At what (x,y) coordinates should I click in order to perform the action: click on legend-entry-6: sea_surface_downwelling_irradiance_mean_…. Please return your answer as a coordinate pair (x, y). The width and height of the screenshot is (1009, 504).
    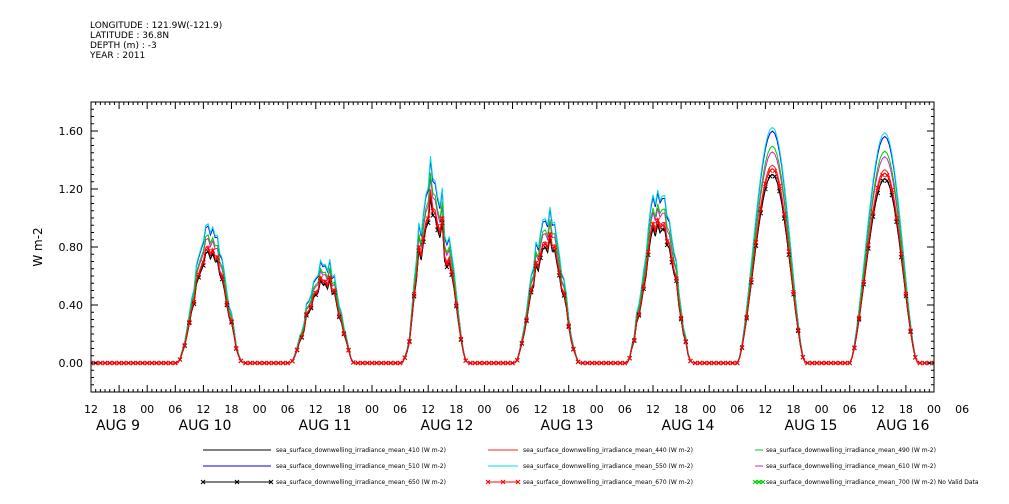
    Looking at the image, I should click on (845, 466).